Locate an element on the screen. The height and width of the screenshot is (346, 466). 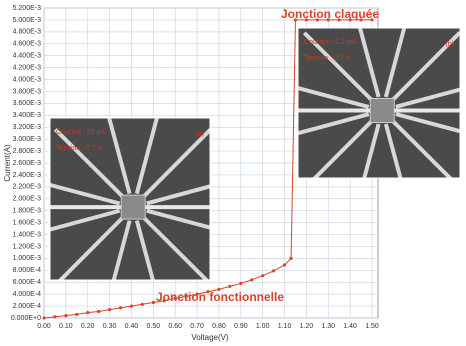
y-tick-label: 4.800E-3 is located at coordinates (27, 32).